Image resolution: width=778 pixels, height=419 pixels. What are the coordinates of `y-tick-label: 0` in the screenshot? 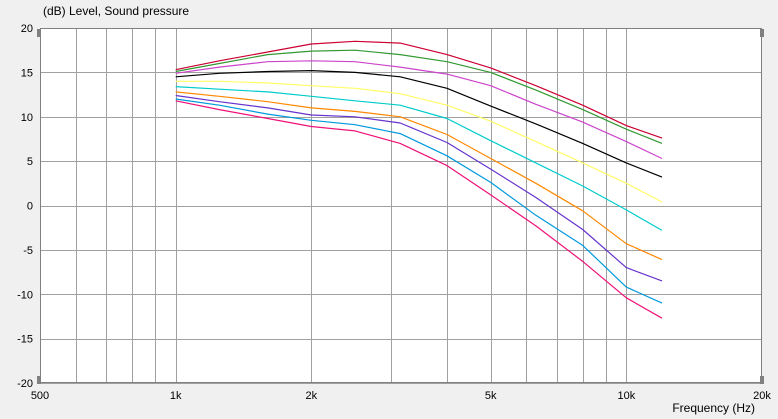 It's located at (30, 207).